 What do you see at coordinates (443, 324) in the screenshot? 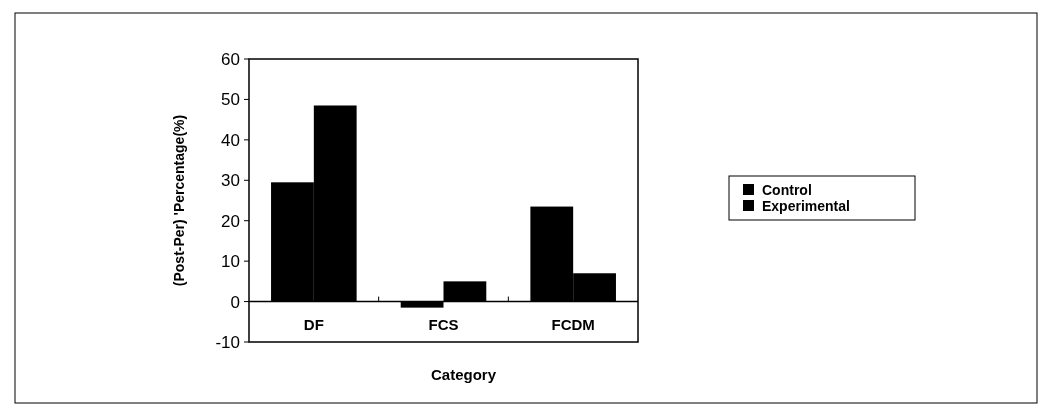
I see `x-tick-label: FCS` at bounding box center [443, 324].